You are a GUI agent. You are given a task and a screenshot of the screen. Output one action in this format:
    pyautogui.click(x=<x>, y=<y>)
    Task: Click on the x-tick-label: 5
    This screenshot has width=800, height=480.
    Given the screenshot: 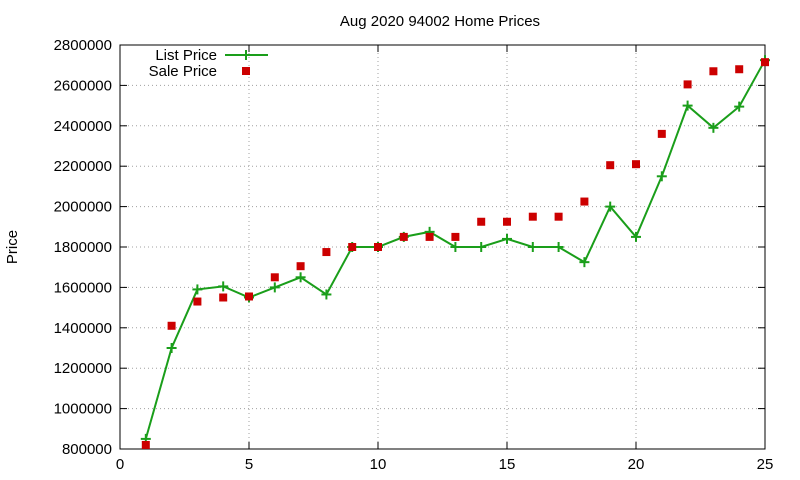 What is the action you would take?
    pyautogui.click(x=249, y=464)
    